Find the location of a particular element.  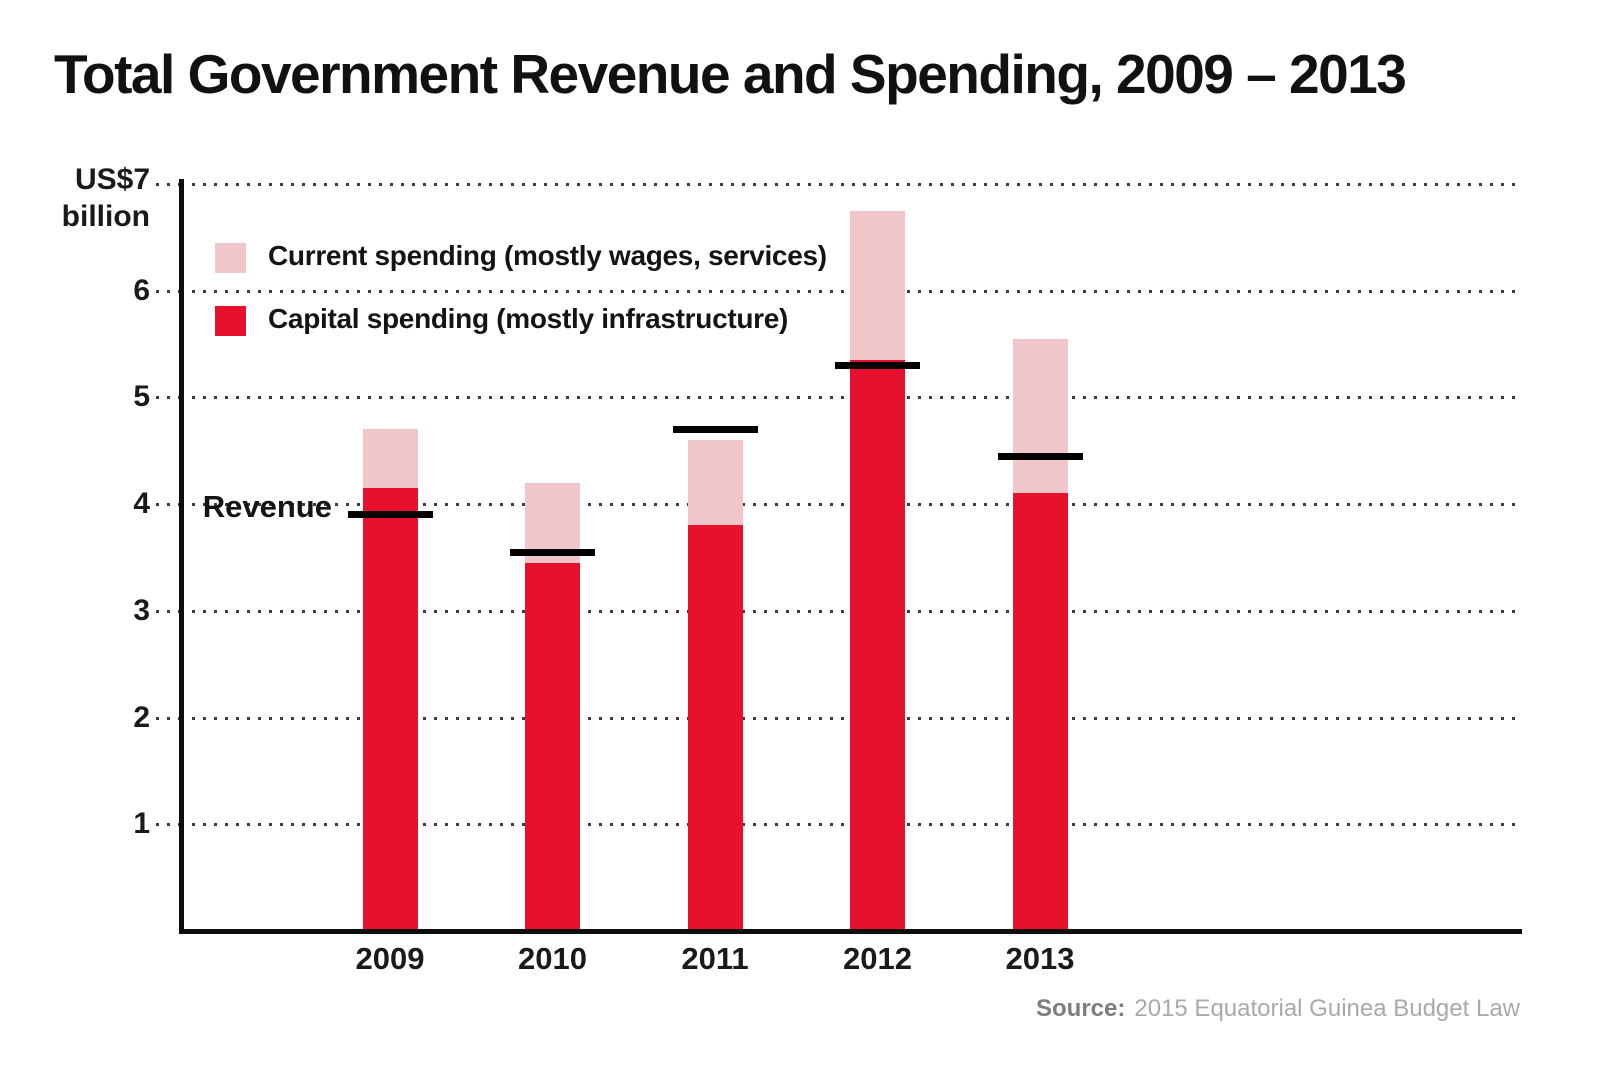

y-axis-unit-top: US$7 is located at coordinates (112, 179).